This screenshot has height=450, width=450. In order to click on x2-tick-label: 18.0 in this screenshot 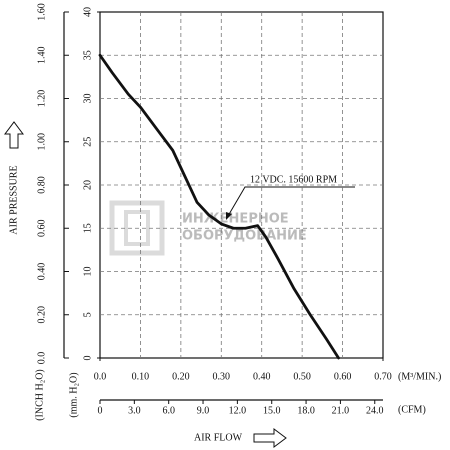, I will do `click(306, 410)`.